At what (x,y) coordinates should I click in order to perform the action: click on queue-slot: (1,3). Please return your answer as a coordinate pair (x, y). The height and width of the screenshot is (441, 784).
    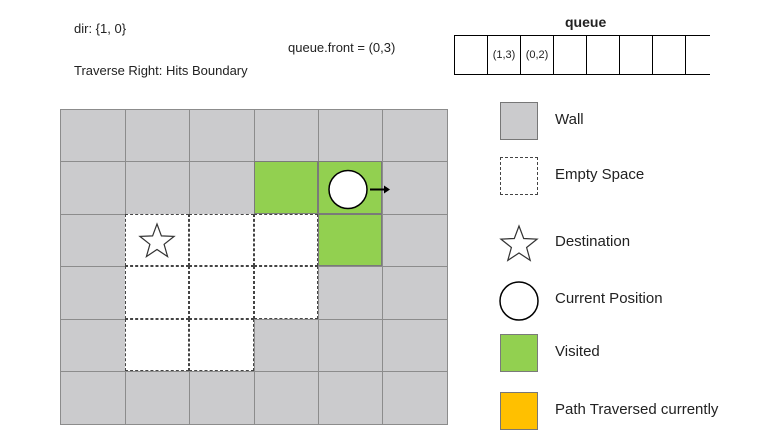
    Looking at the image, I should click on (503, 55).